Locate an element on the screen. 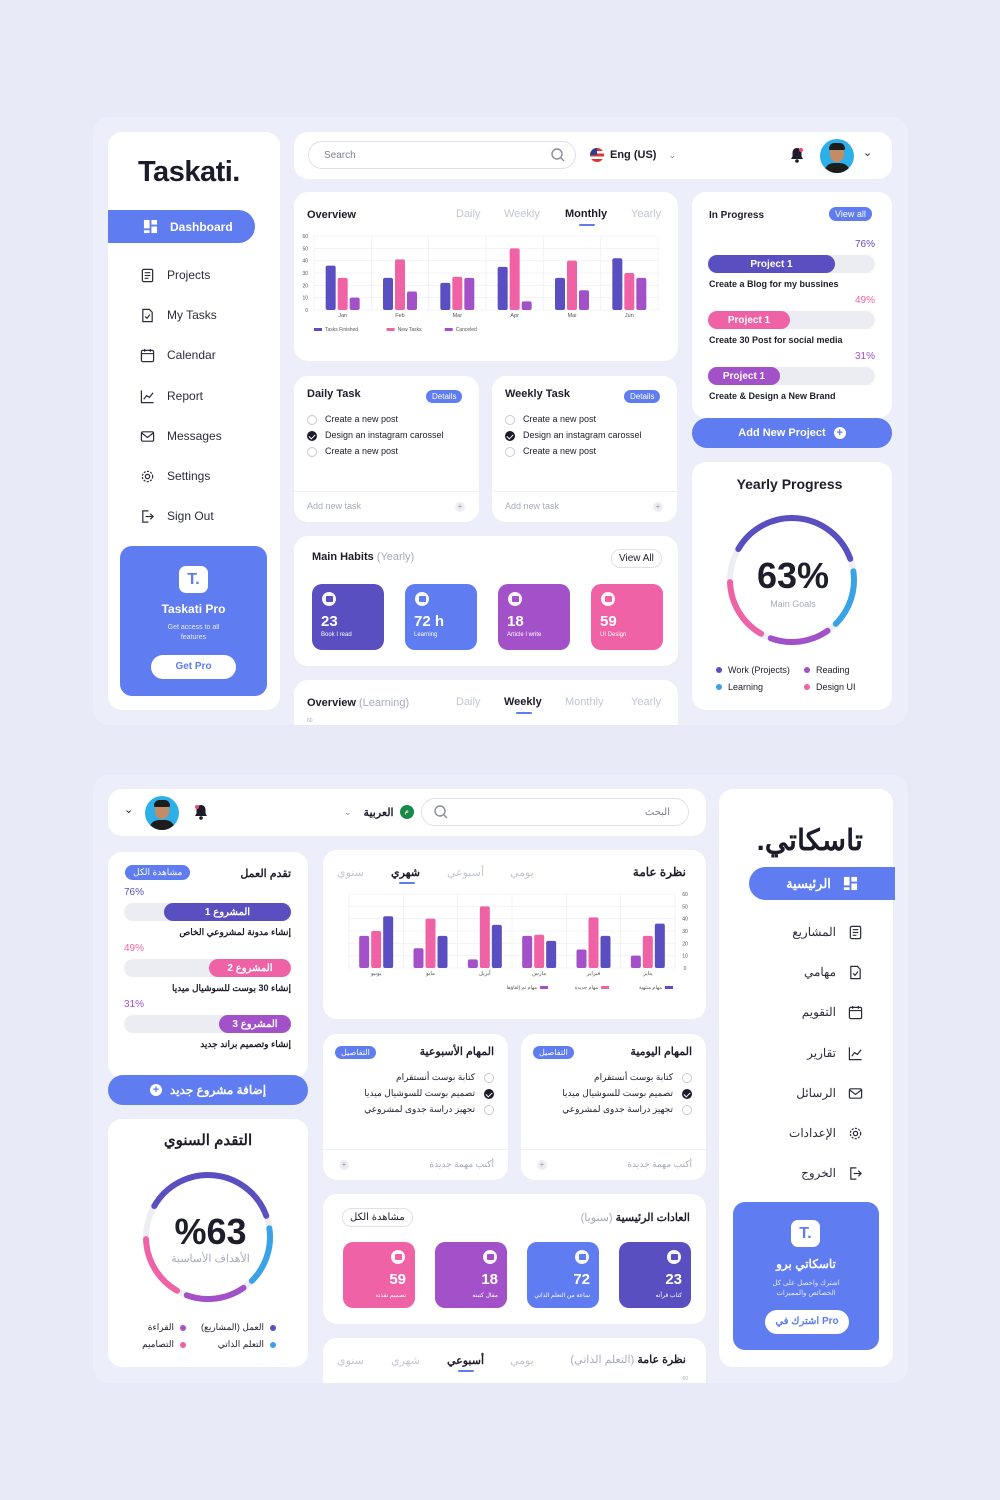 This screenshot has height=1500, width=1000. sidebar-item-mail: Messages is located at coordinates (181, 436).